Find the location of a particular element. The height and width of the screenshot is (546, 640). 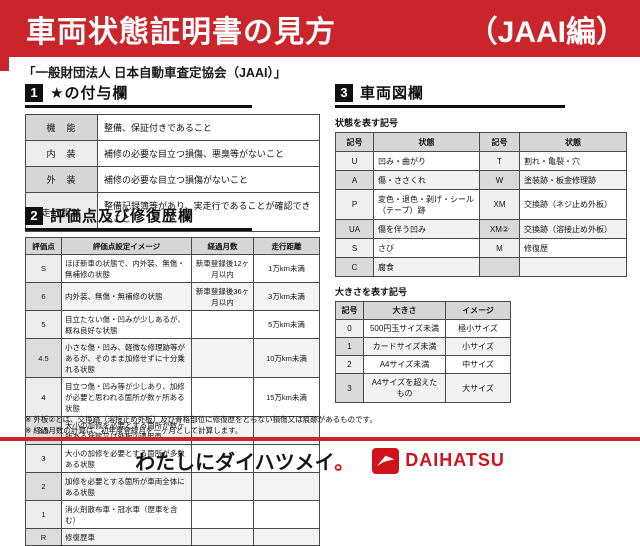

evaluation-score-cell: 6 is located at coordinates (43, 296).